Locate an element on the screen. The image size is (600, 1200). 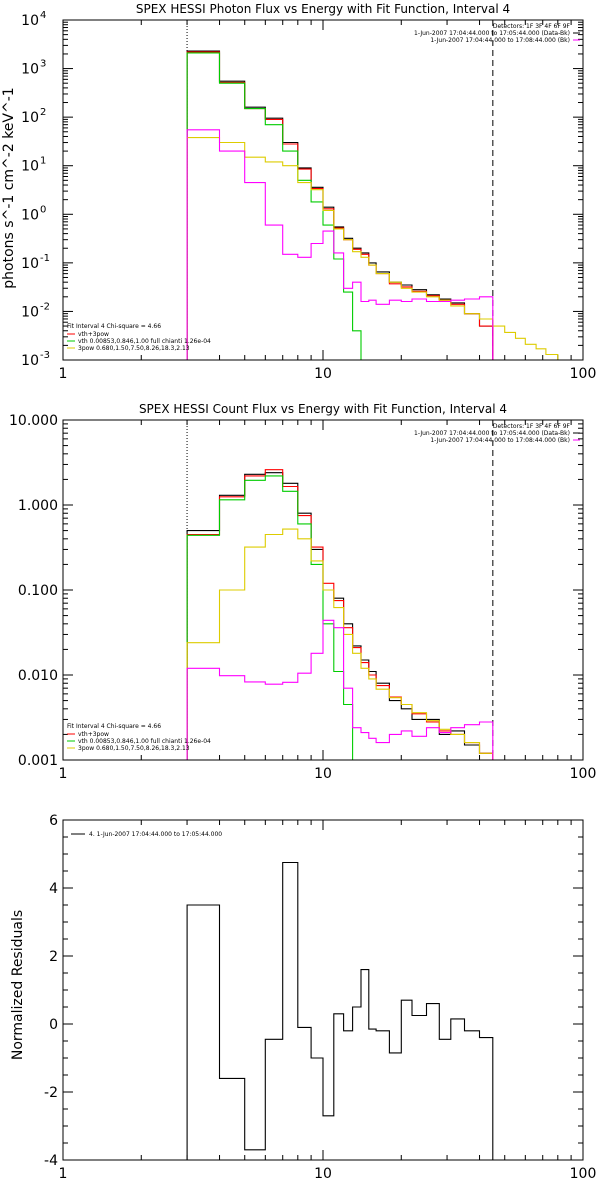
y-tick-label: -4 is located at coordinates (51, 1161).